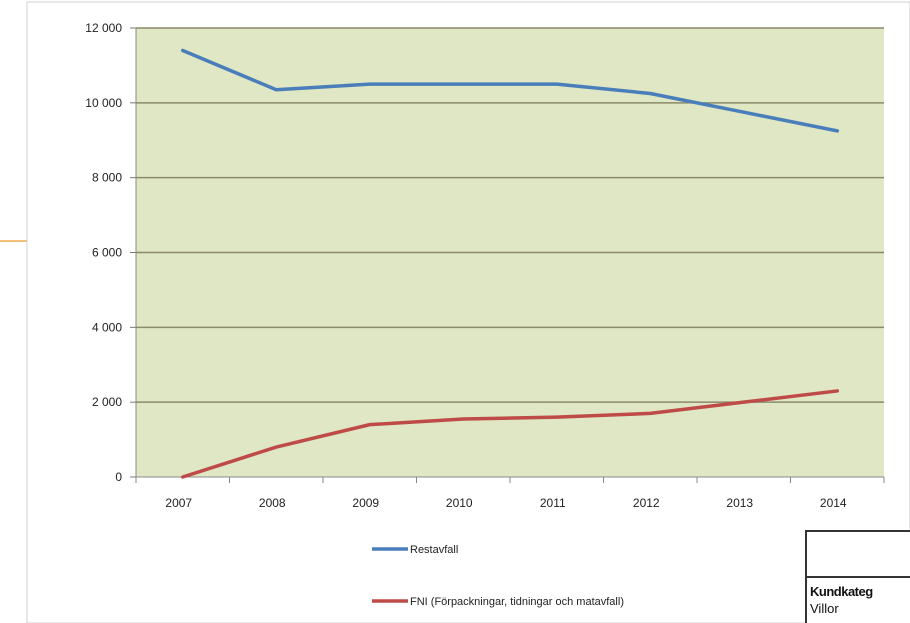 This screenshot has height=623, width=910. Describe the element at coordinates (646, 503) in the screenshot. I see `x-tick-label: 2012` at that location.